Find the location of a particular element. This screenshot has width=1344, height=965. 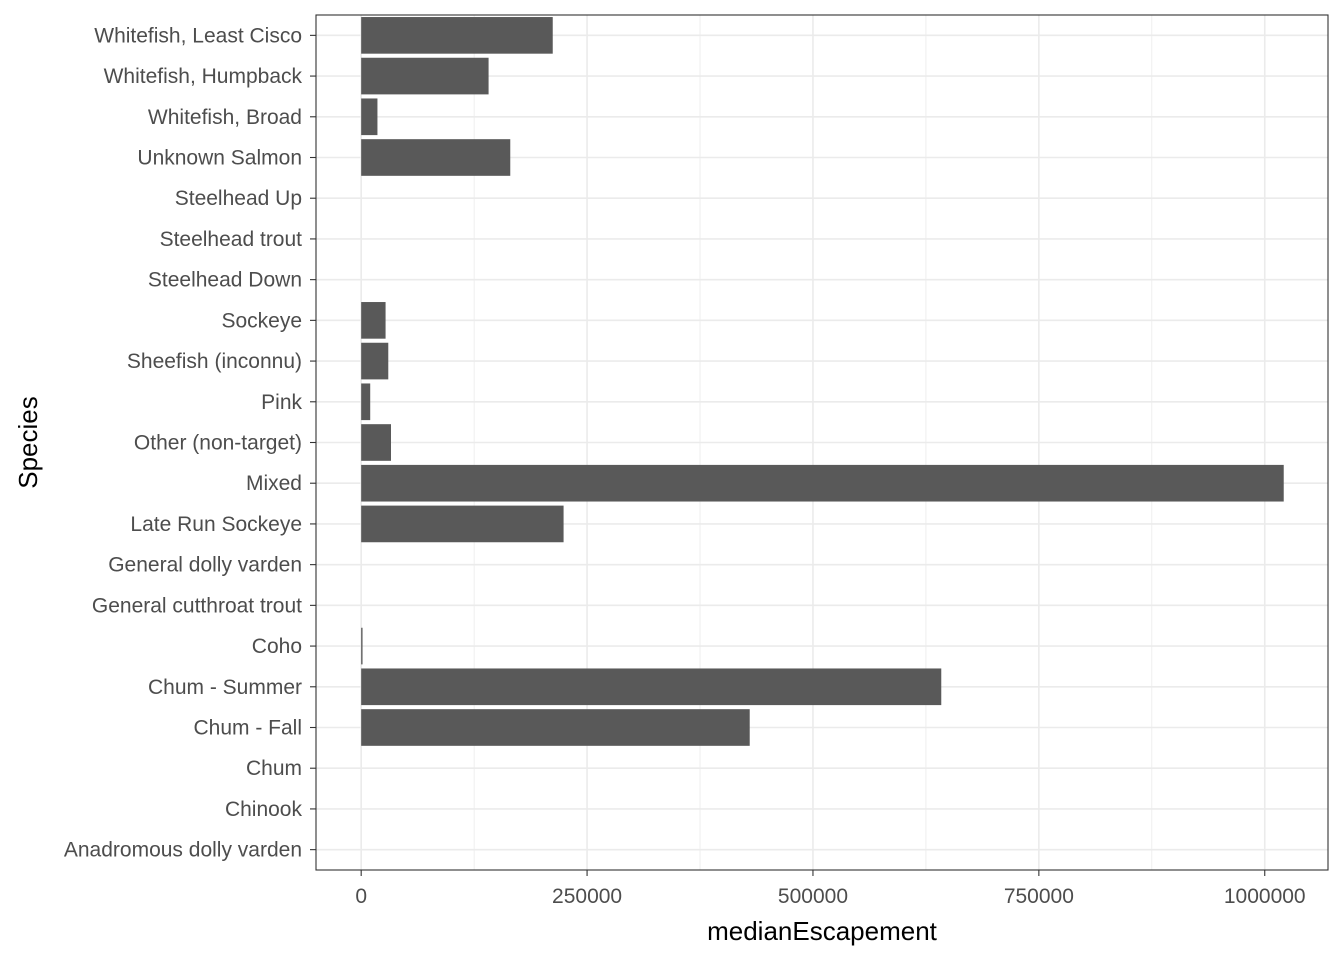

y-tick-label: Steelhead Down is located at coordinates (225, 280).